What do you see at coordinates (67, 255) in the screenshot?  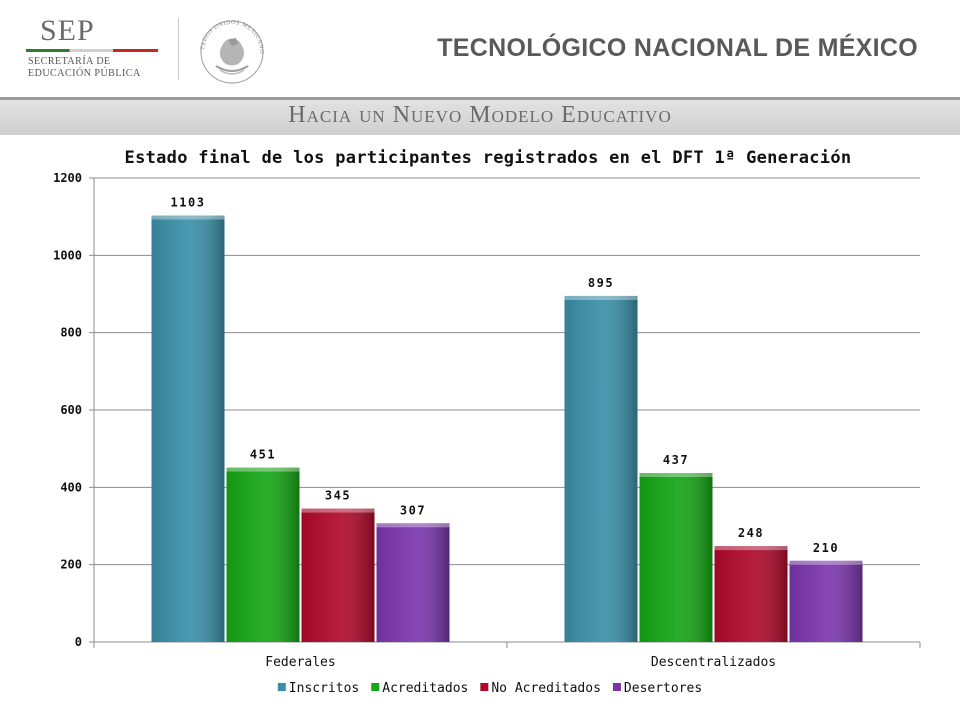 I see `y-tick-label: 1000` at bounding box center [67, 255].